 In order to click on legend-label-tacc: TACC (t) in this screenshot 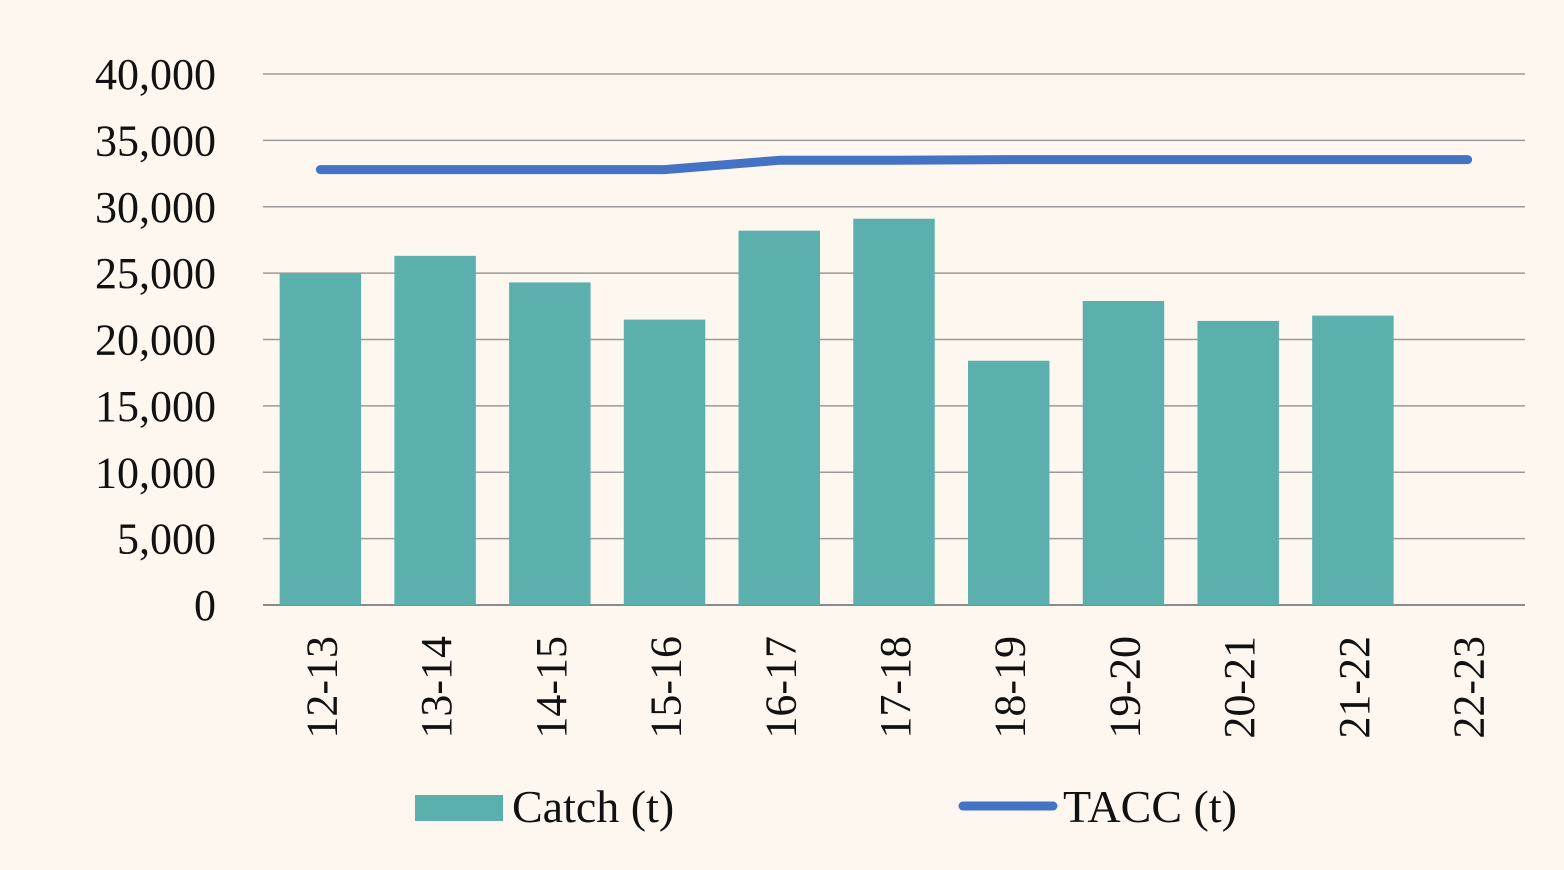, I will do `click(1150, 806)`.